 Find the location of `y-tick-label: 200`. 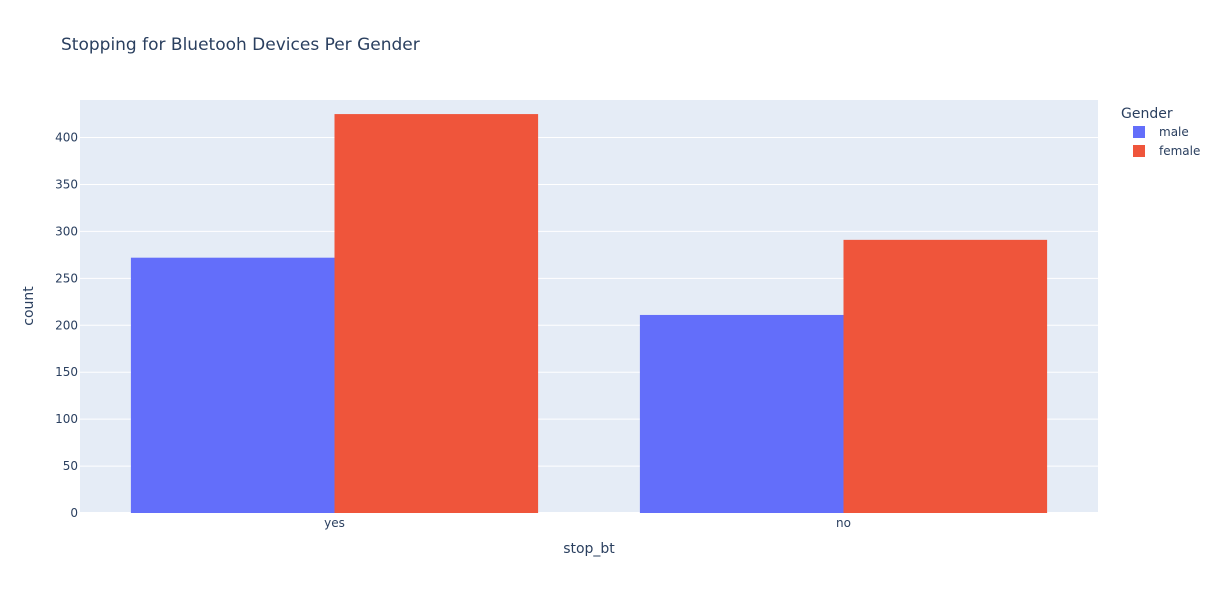

y-tick-label: 200 is located at coordinates (66, 325).